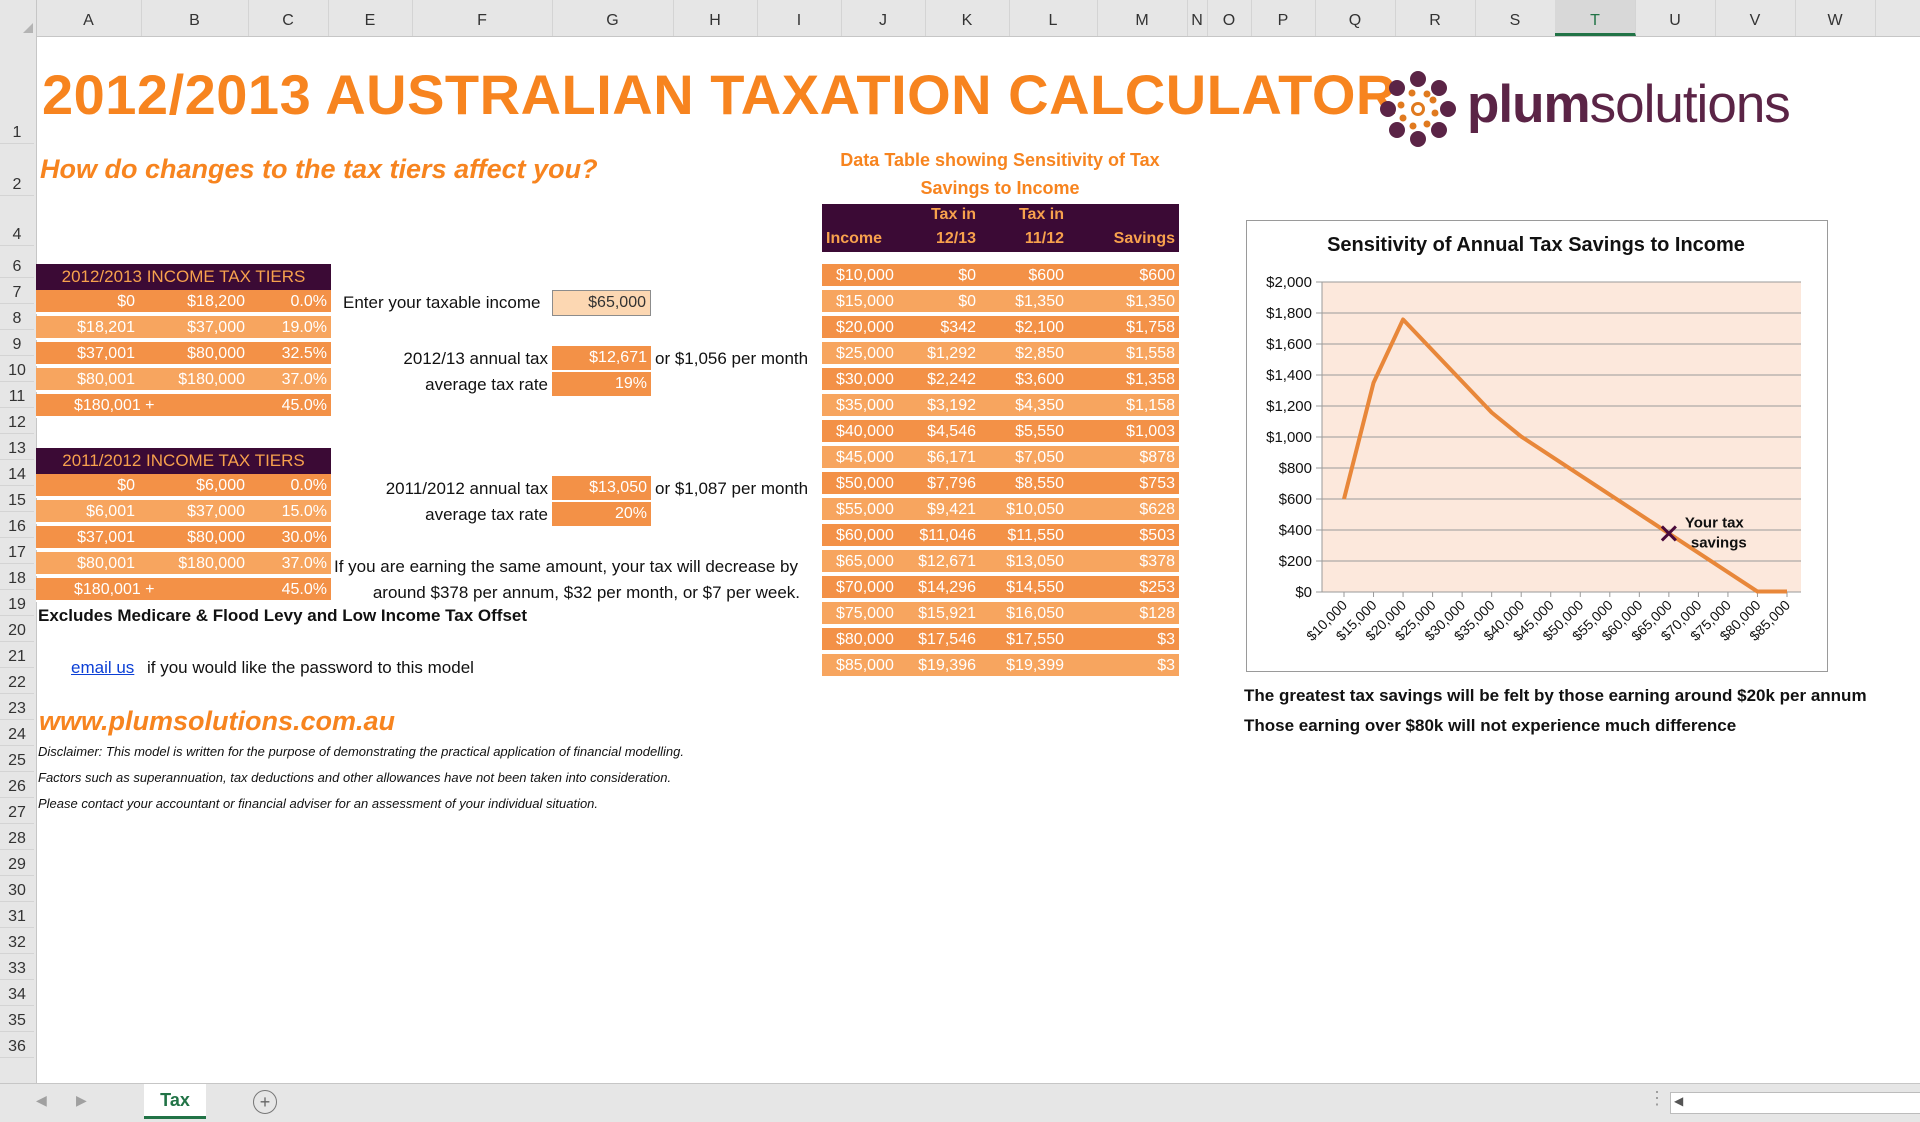 This screenshot has height=1122, width=1920. Describe the element at coordinates (1157, 536) in the screenshot. I see `savings-cell: $503` at that location.